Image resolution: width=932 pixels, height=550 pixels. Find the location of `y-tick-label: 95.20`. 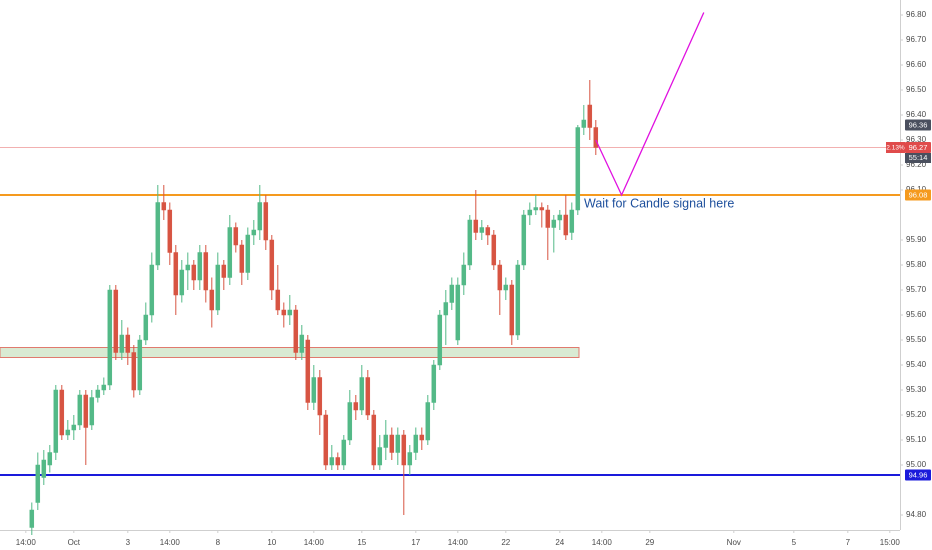

y-tick-label: 95.20 is located at coordinates (916, 414).